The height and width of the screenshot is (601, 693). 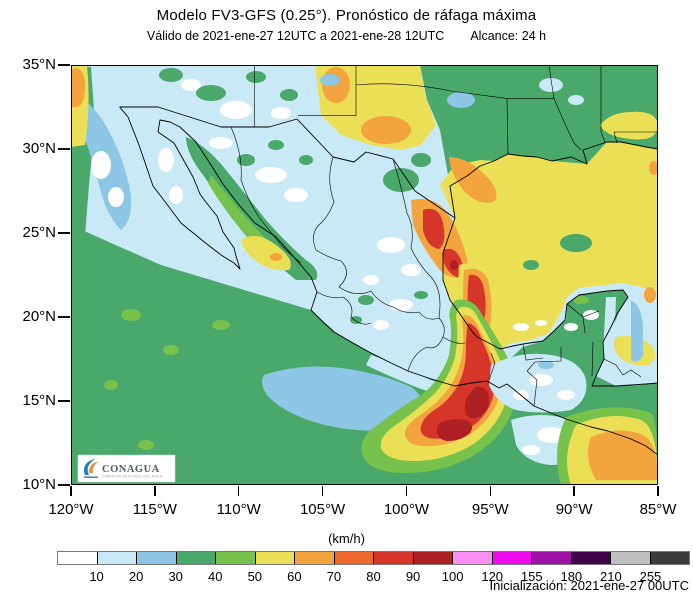 What do you see at coordinates (531, 576) in the screenshot?
I see `legend-value: 155` at bounding box center [531, 576].